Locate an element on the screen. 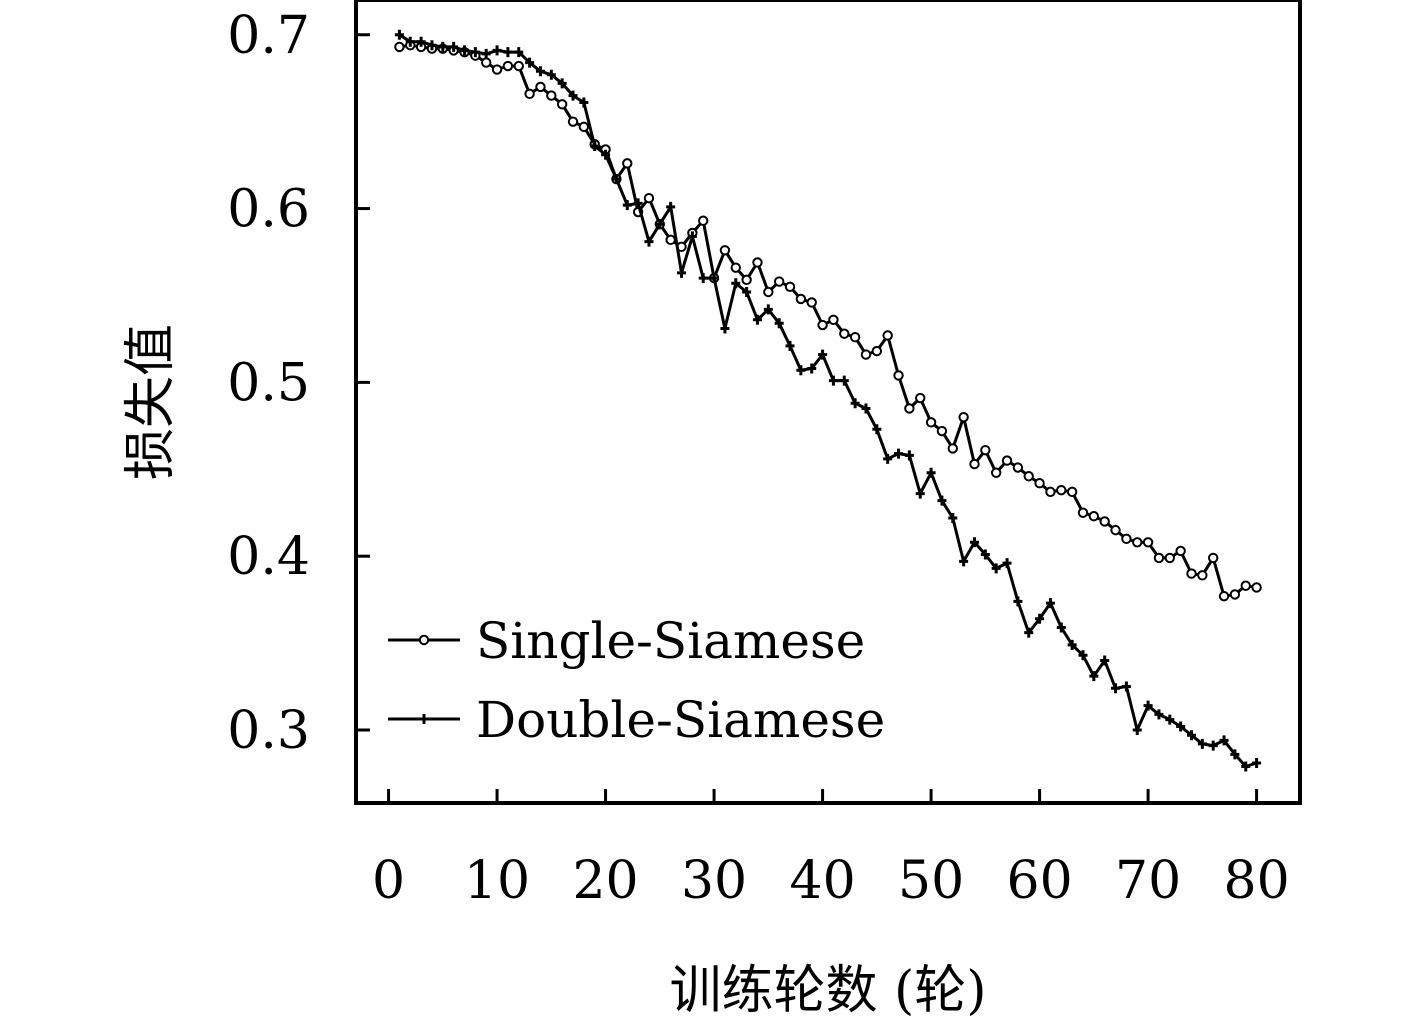 The height and width of the screenshot is (1030, 1417). x-tick-label: 60 is located at coordinates (1040, 881).